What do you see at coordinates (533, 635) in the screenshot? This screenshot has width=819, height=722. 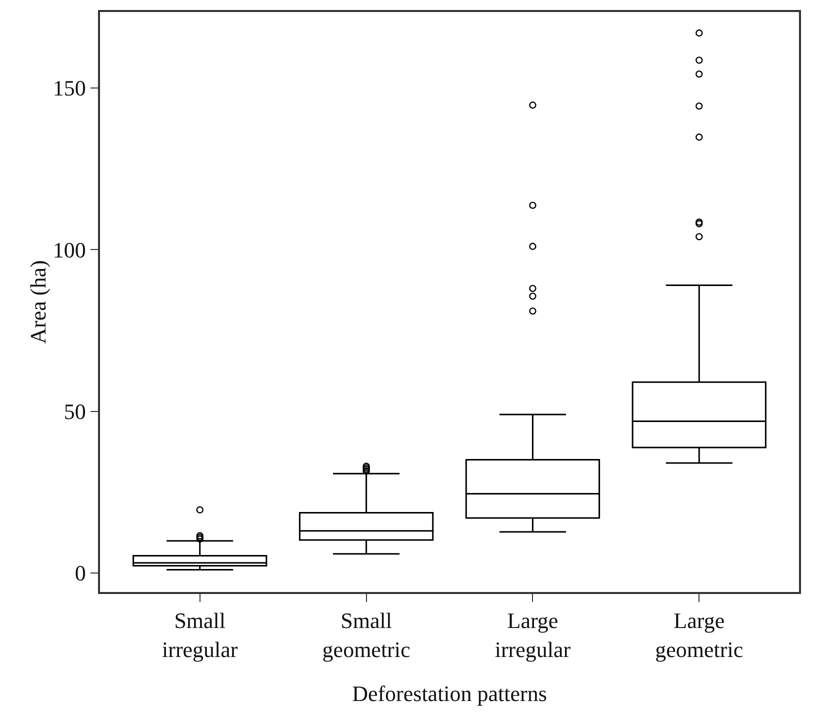 I see `x-tick-label: Large irregular` at bounding box center [533, 635].